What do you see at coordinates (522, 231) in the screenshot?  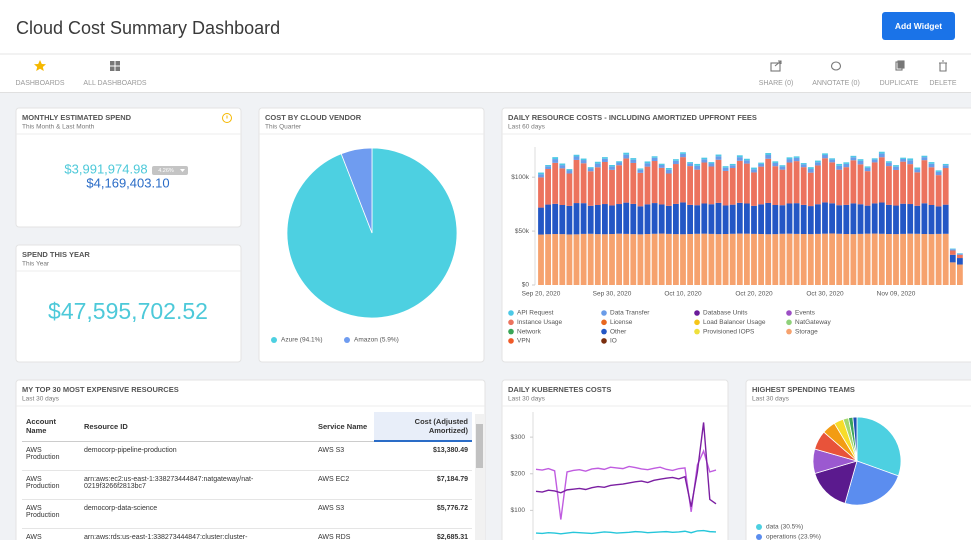 I see `y-tick-label: $50k` at bounding box center [522, 231].